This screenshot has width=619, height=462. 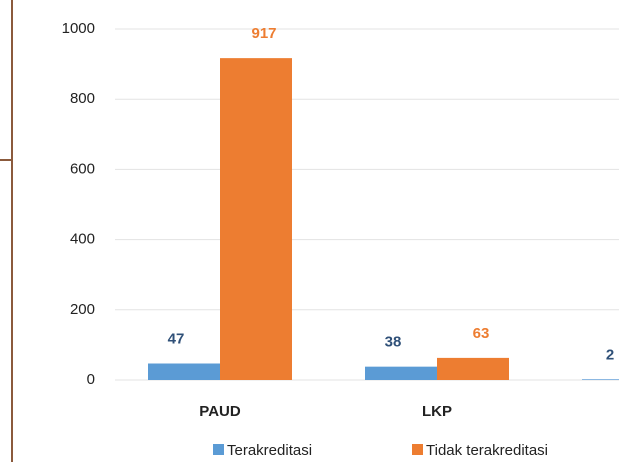 What do you see at coordinates (220, 411) in the screenshot?
I see `x-tick-label: PAUD` at bounding box center [220, 411].